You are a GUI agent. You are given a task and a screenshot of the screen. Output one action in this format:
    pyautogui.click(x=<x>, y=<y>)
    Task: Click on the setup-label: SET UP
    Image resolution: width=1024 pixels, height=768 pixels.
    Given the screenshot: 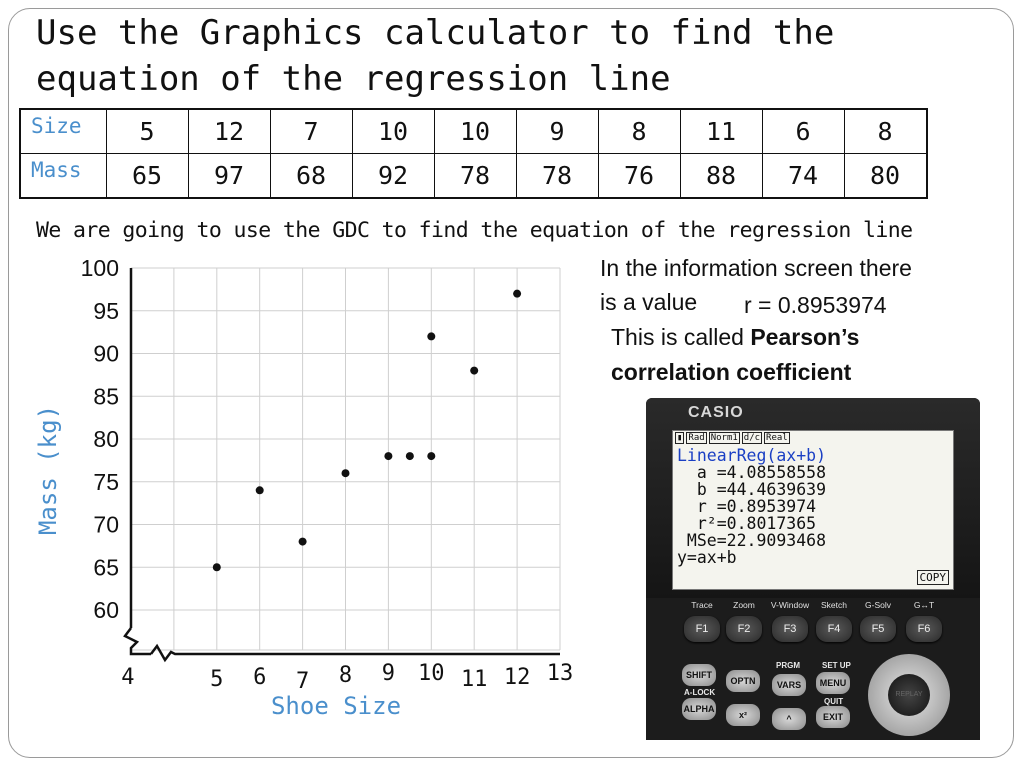 What is the action you would take?
    pyautogui.click(x=836, y=665)
    